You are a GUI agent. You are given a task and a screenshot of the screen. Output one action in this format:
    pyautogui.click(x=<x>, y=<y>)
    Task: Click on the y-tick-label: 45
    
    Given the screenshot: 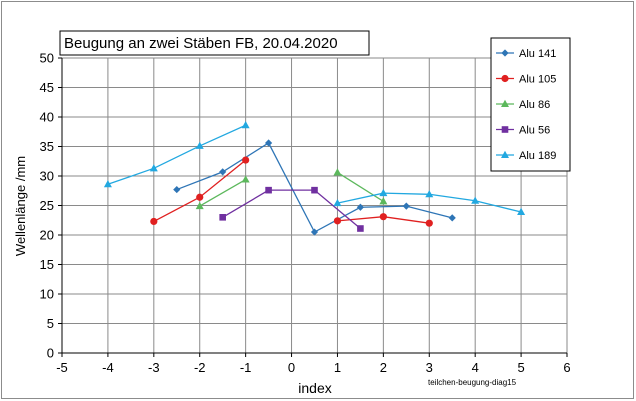 What is the action you would take?
    pyautogui.click(x=47, y=87)
    